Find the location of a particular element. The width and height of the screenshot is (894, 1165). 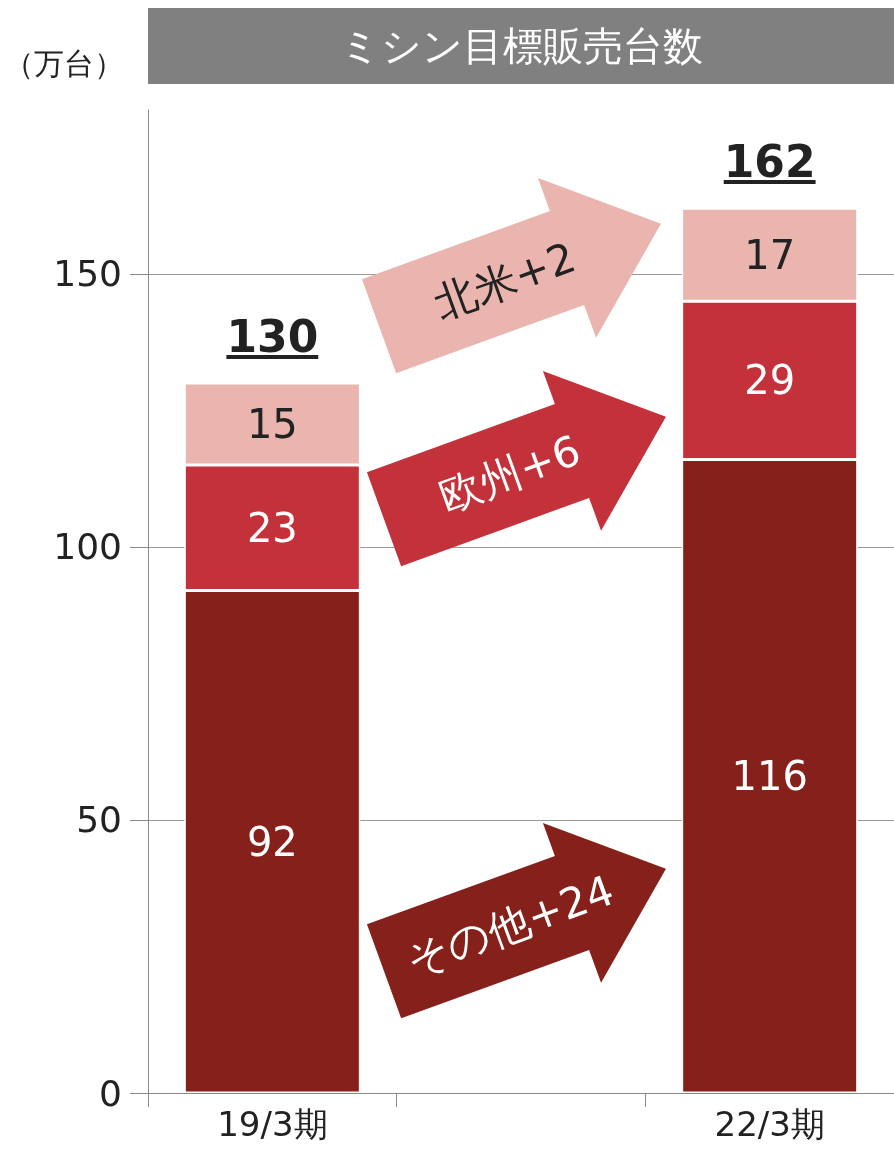

annotation: 欧州+6 is located at coordinates (509, 474).